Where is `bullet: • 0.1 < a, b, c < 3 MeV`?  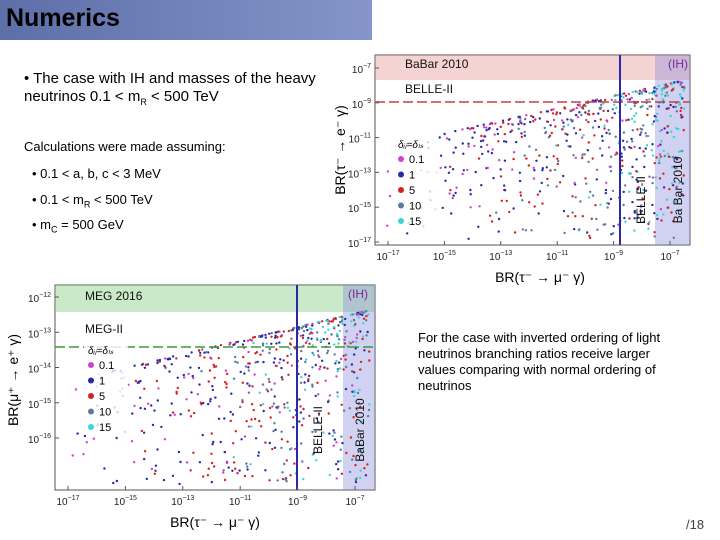 bullet: • 0.1 < a, b, c < 3 MeV is located at coordinates (96, 174).